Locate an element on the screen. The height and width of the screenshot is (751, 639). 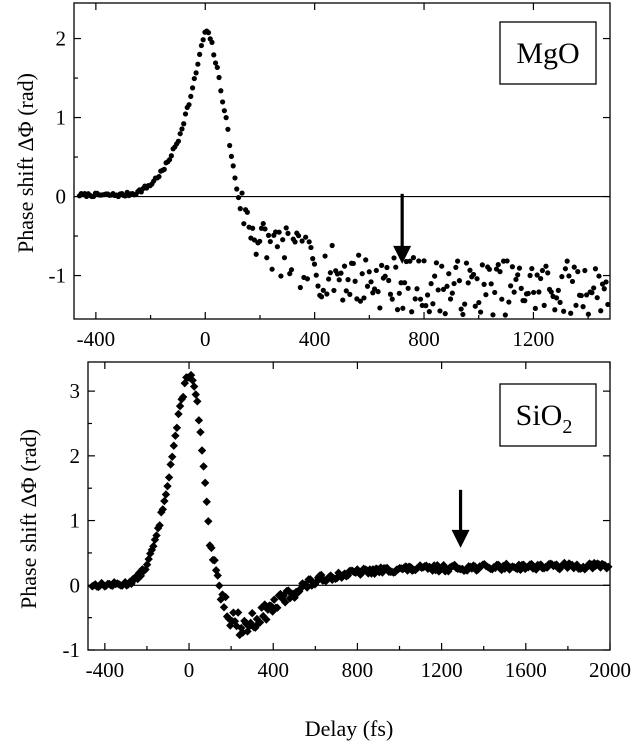
x-tick-label: 1600 is located at coordinates (526, 670).